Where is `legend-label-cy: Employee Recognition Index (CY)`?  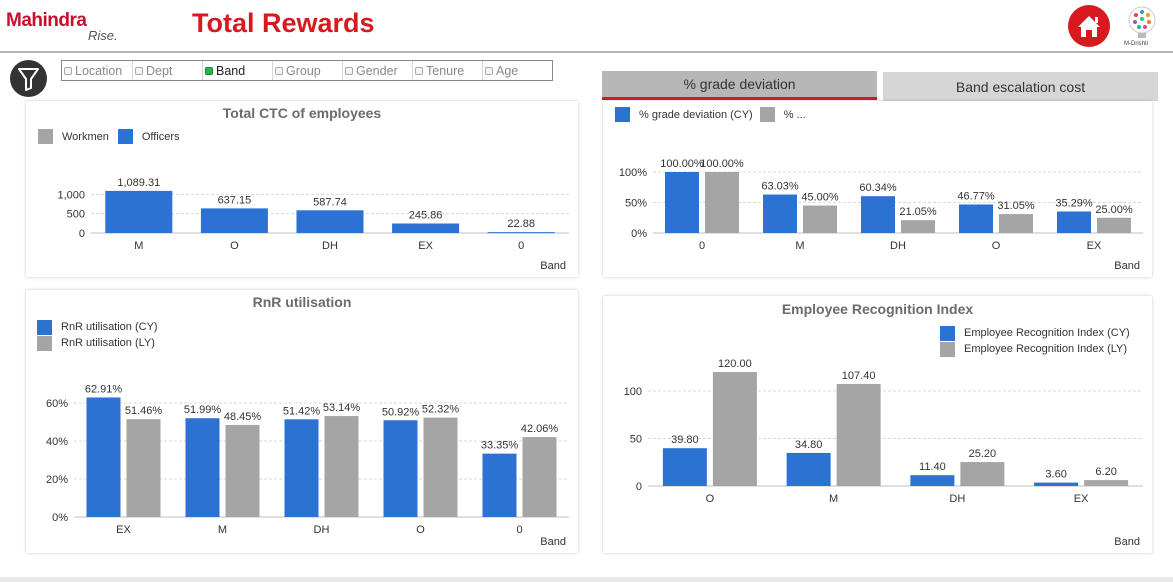
legend-label-cy: Employee Recognition Index (CY) is located at coordinates (1047, 333).